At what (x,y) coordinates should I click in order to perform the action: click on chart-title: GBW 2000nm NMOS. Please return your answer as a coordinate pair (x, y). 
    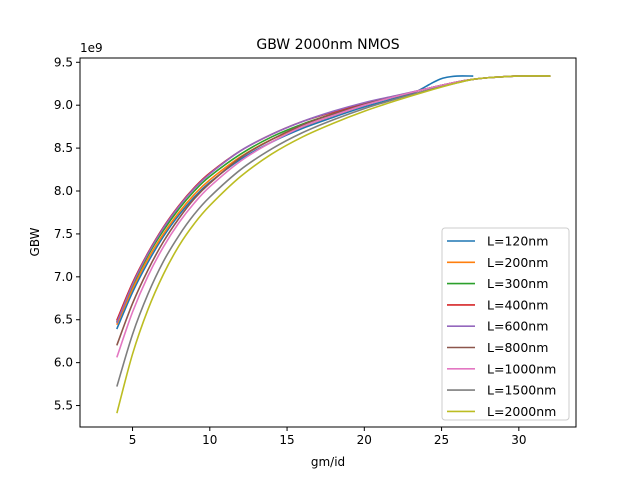
    Looking at the image, I should click on (327, 45).